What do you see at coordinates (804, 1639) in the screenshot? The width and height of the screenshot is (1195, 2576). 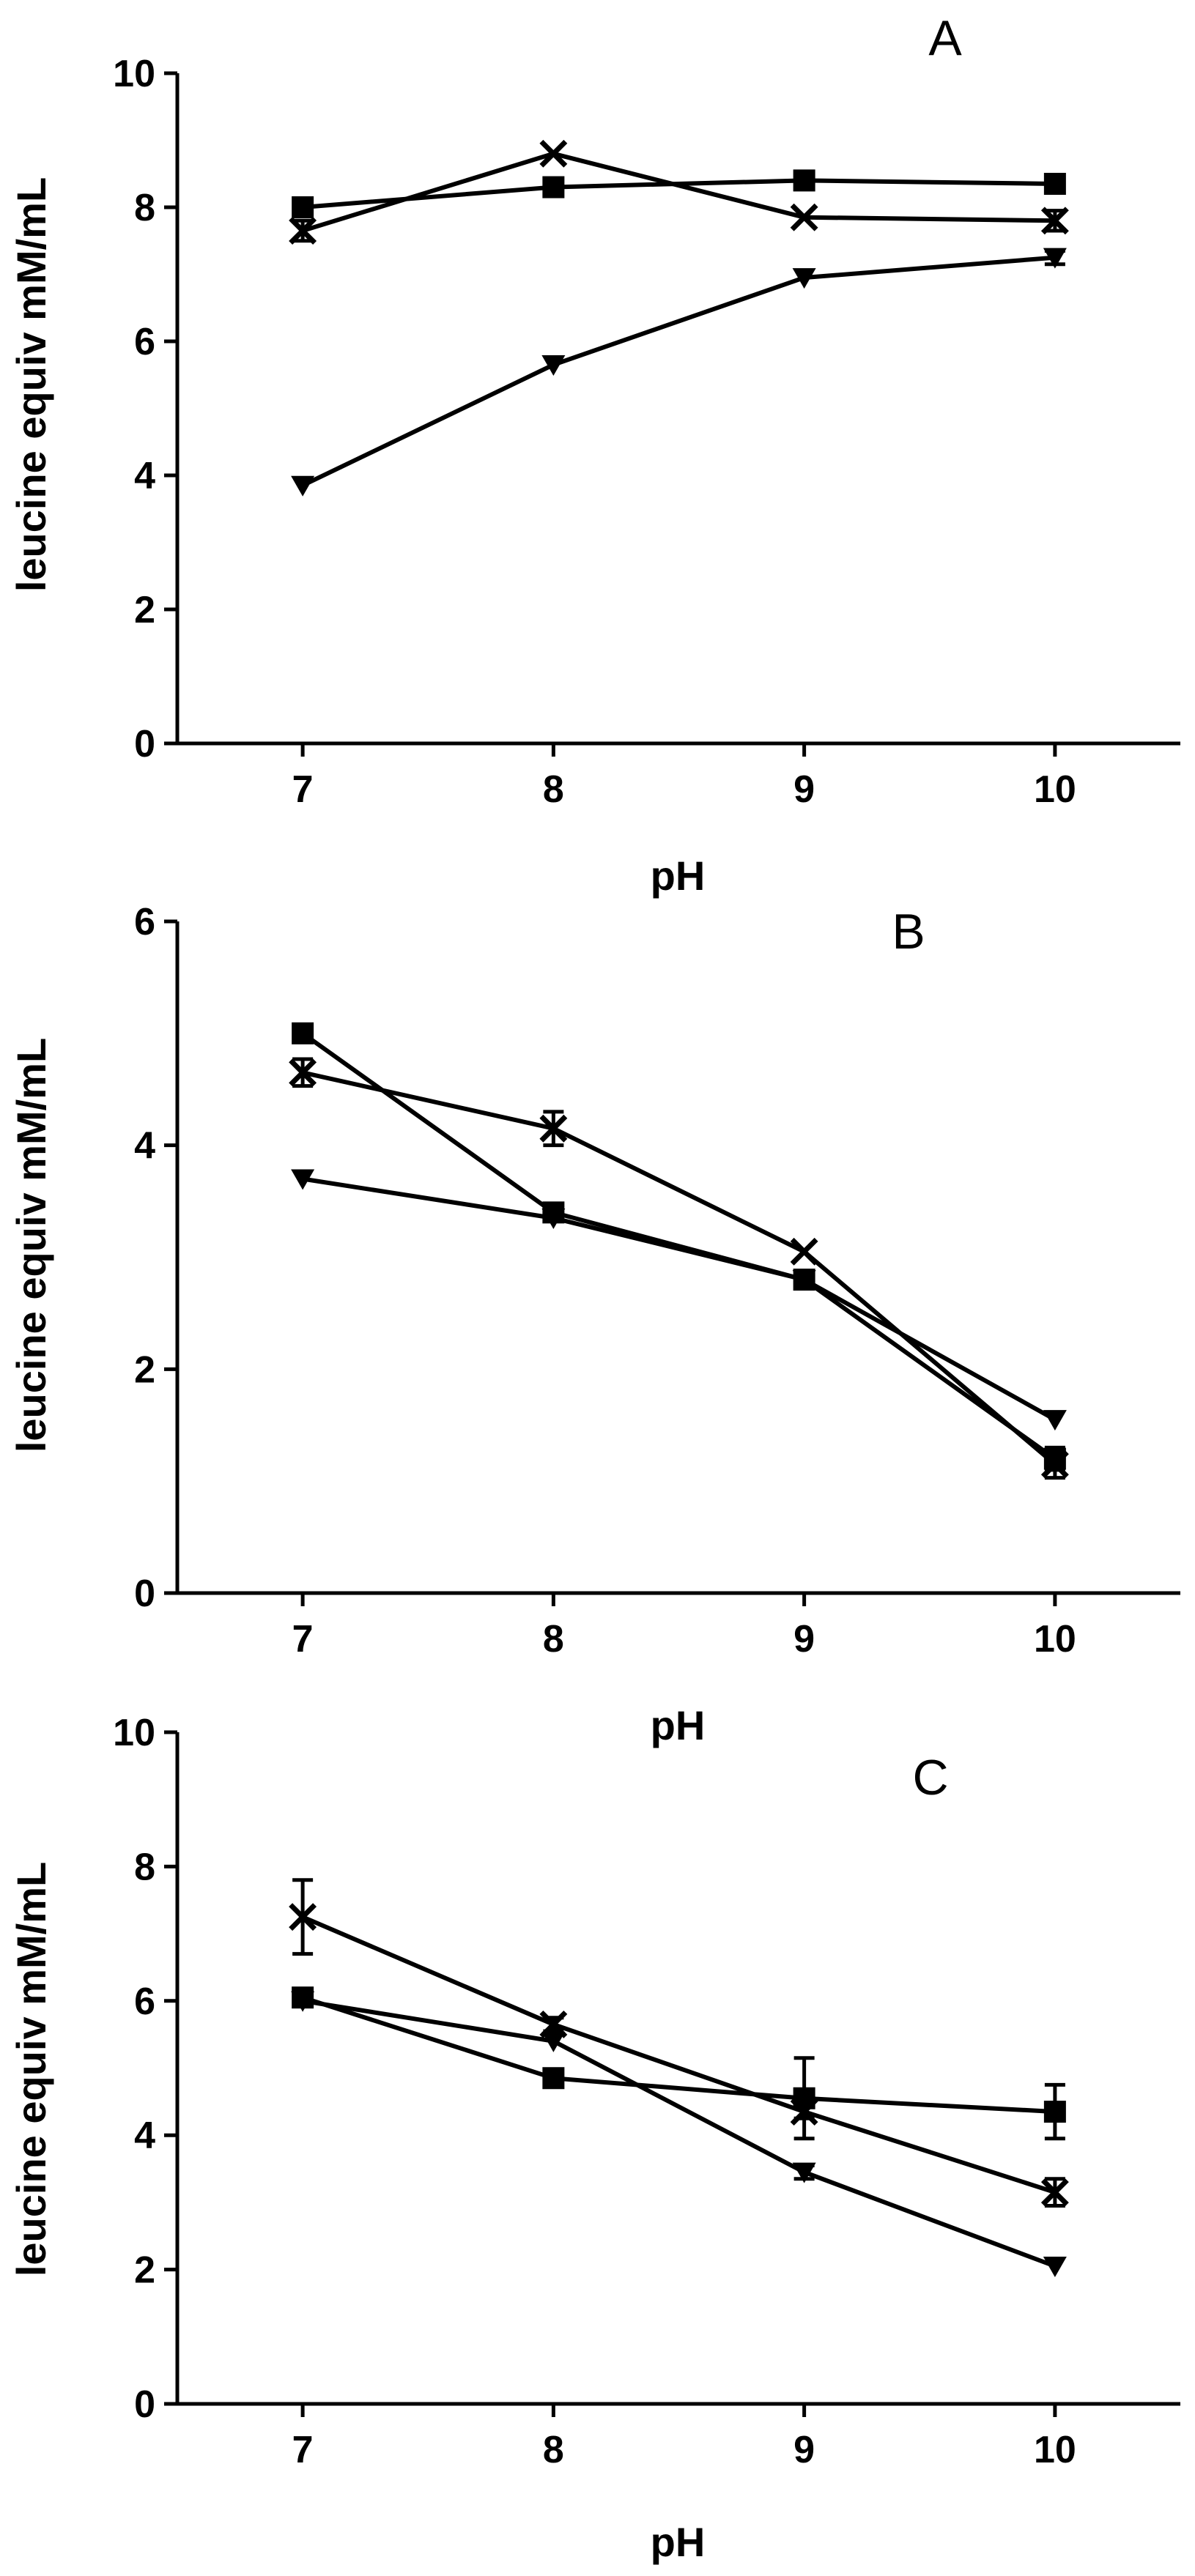 I see `panel-b-x-tick-label: 9` at bounding box center [804, 1639].